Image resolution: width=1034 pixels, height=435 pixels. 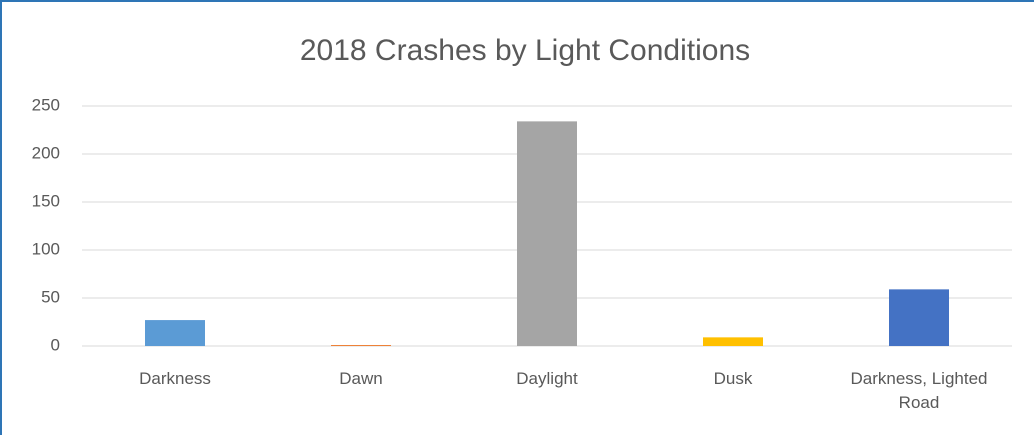 What do you see at coordinates (50, 296) in the screenshot?
I see `y-tick-label: 50` at bounding box center [50, 296].